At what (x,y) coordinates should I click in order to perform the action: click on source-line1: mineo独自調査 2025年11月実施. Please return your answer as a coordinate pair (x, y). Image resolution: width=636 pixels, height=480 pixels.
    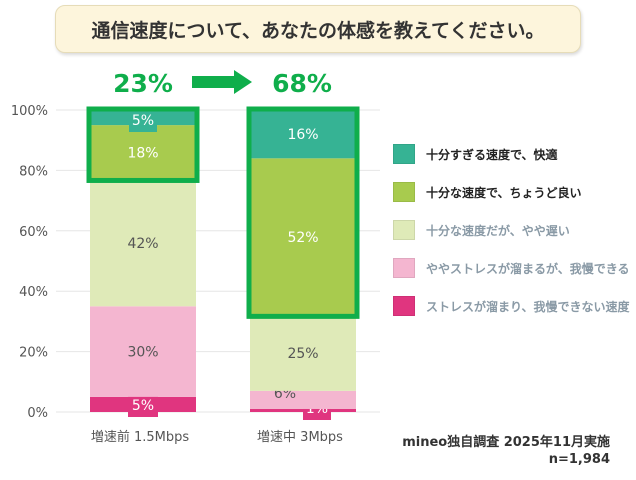
    Looking at the image, I should click on (506, 442).